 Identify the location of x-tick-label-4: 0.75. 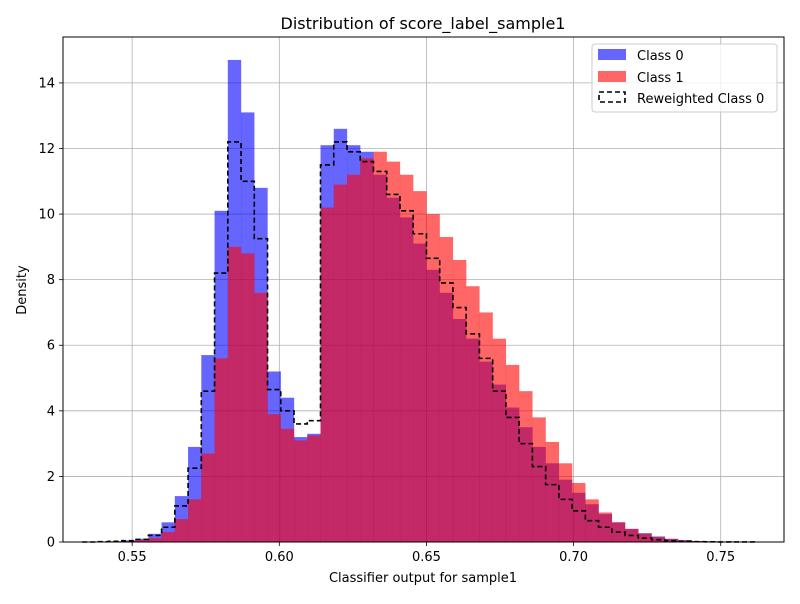
(720, 557).